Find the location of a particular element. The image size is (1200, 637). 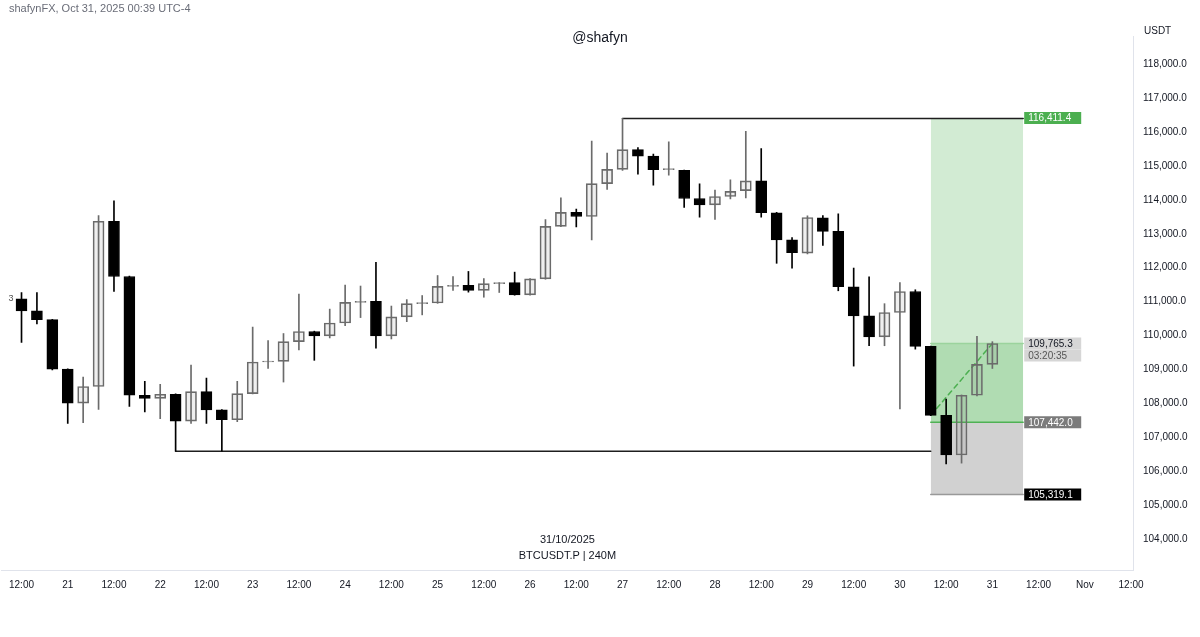

y-tick-label: 112,000.0 is located at coordinates (1165, 267).